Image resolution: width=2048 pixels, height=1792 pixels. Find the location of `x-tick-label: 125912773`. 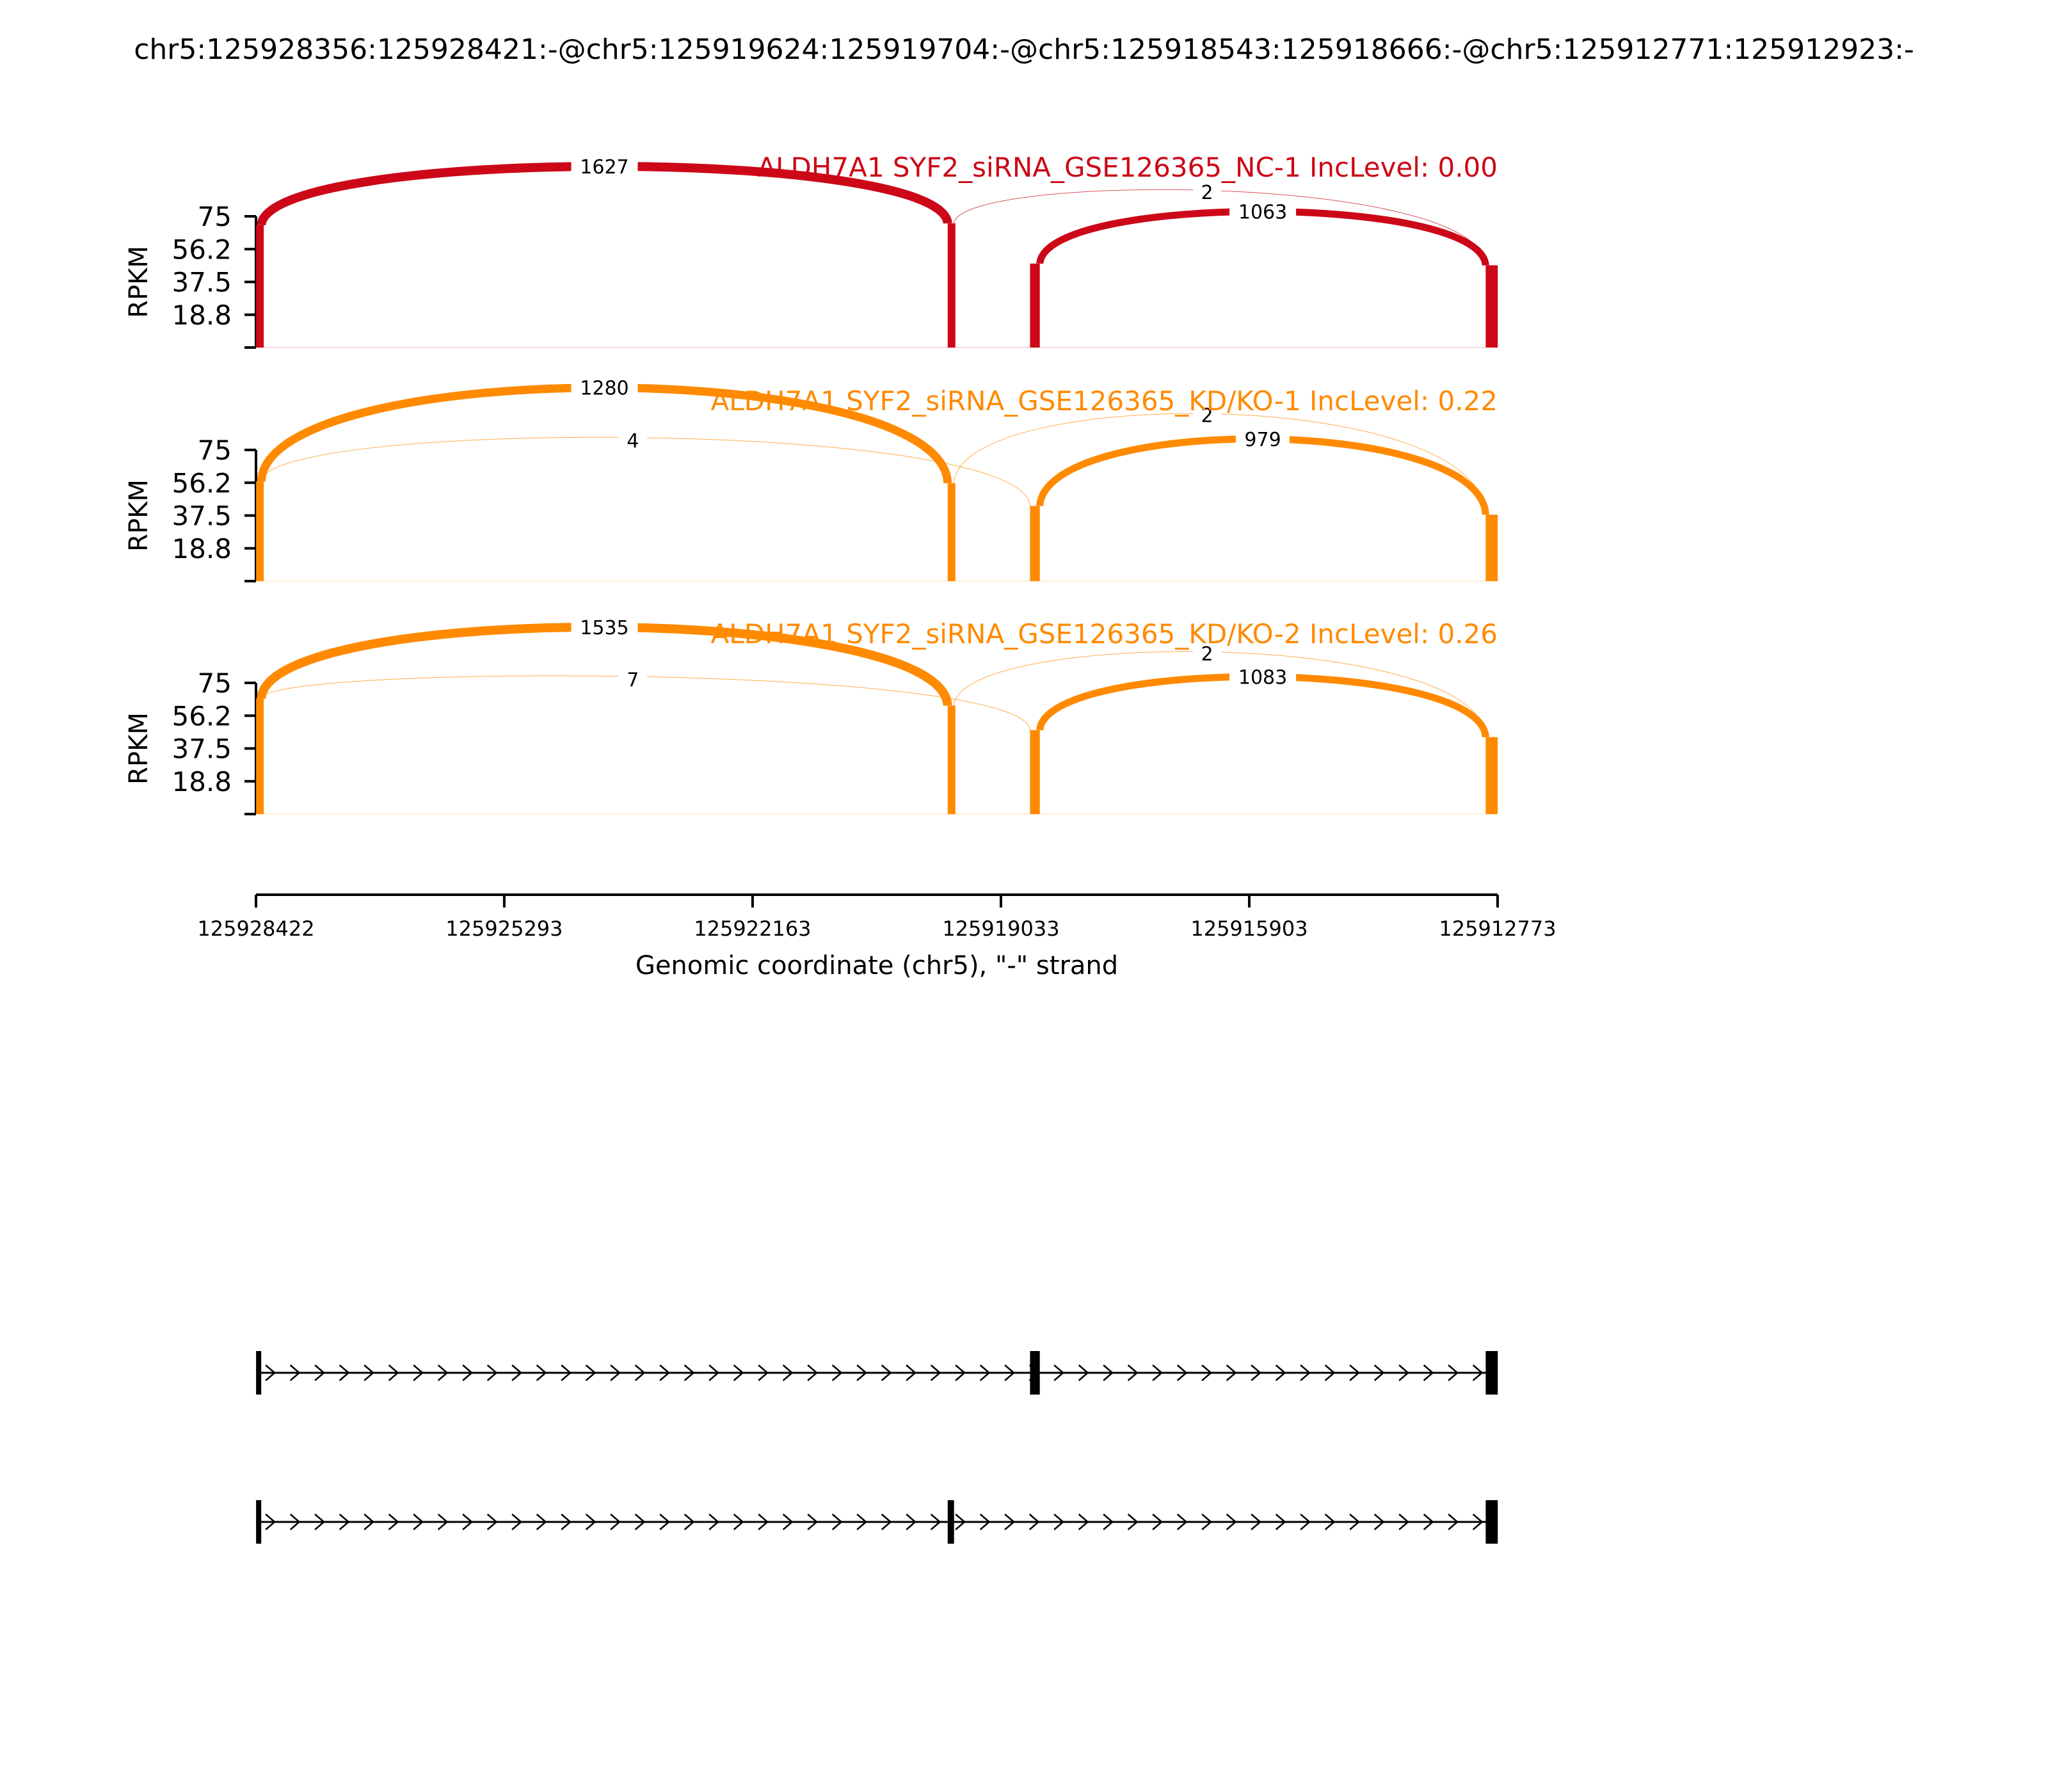

x-tick-label: 125912773 is located at coordinates (1497, 928).